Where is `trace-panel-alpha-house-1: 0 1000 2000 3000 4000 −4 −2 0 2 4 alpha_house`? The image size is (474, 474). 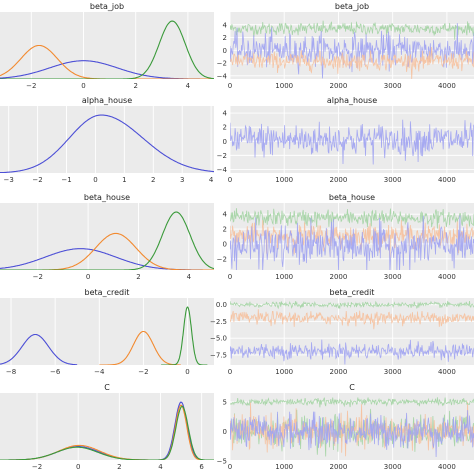 trace-panel-alpha-house-1: 0 1000 2000 3000 4000 −4 −2 0 2 4 alpha_house is located at coordinates (345, 140).